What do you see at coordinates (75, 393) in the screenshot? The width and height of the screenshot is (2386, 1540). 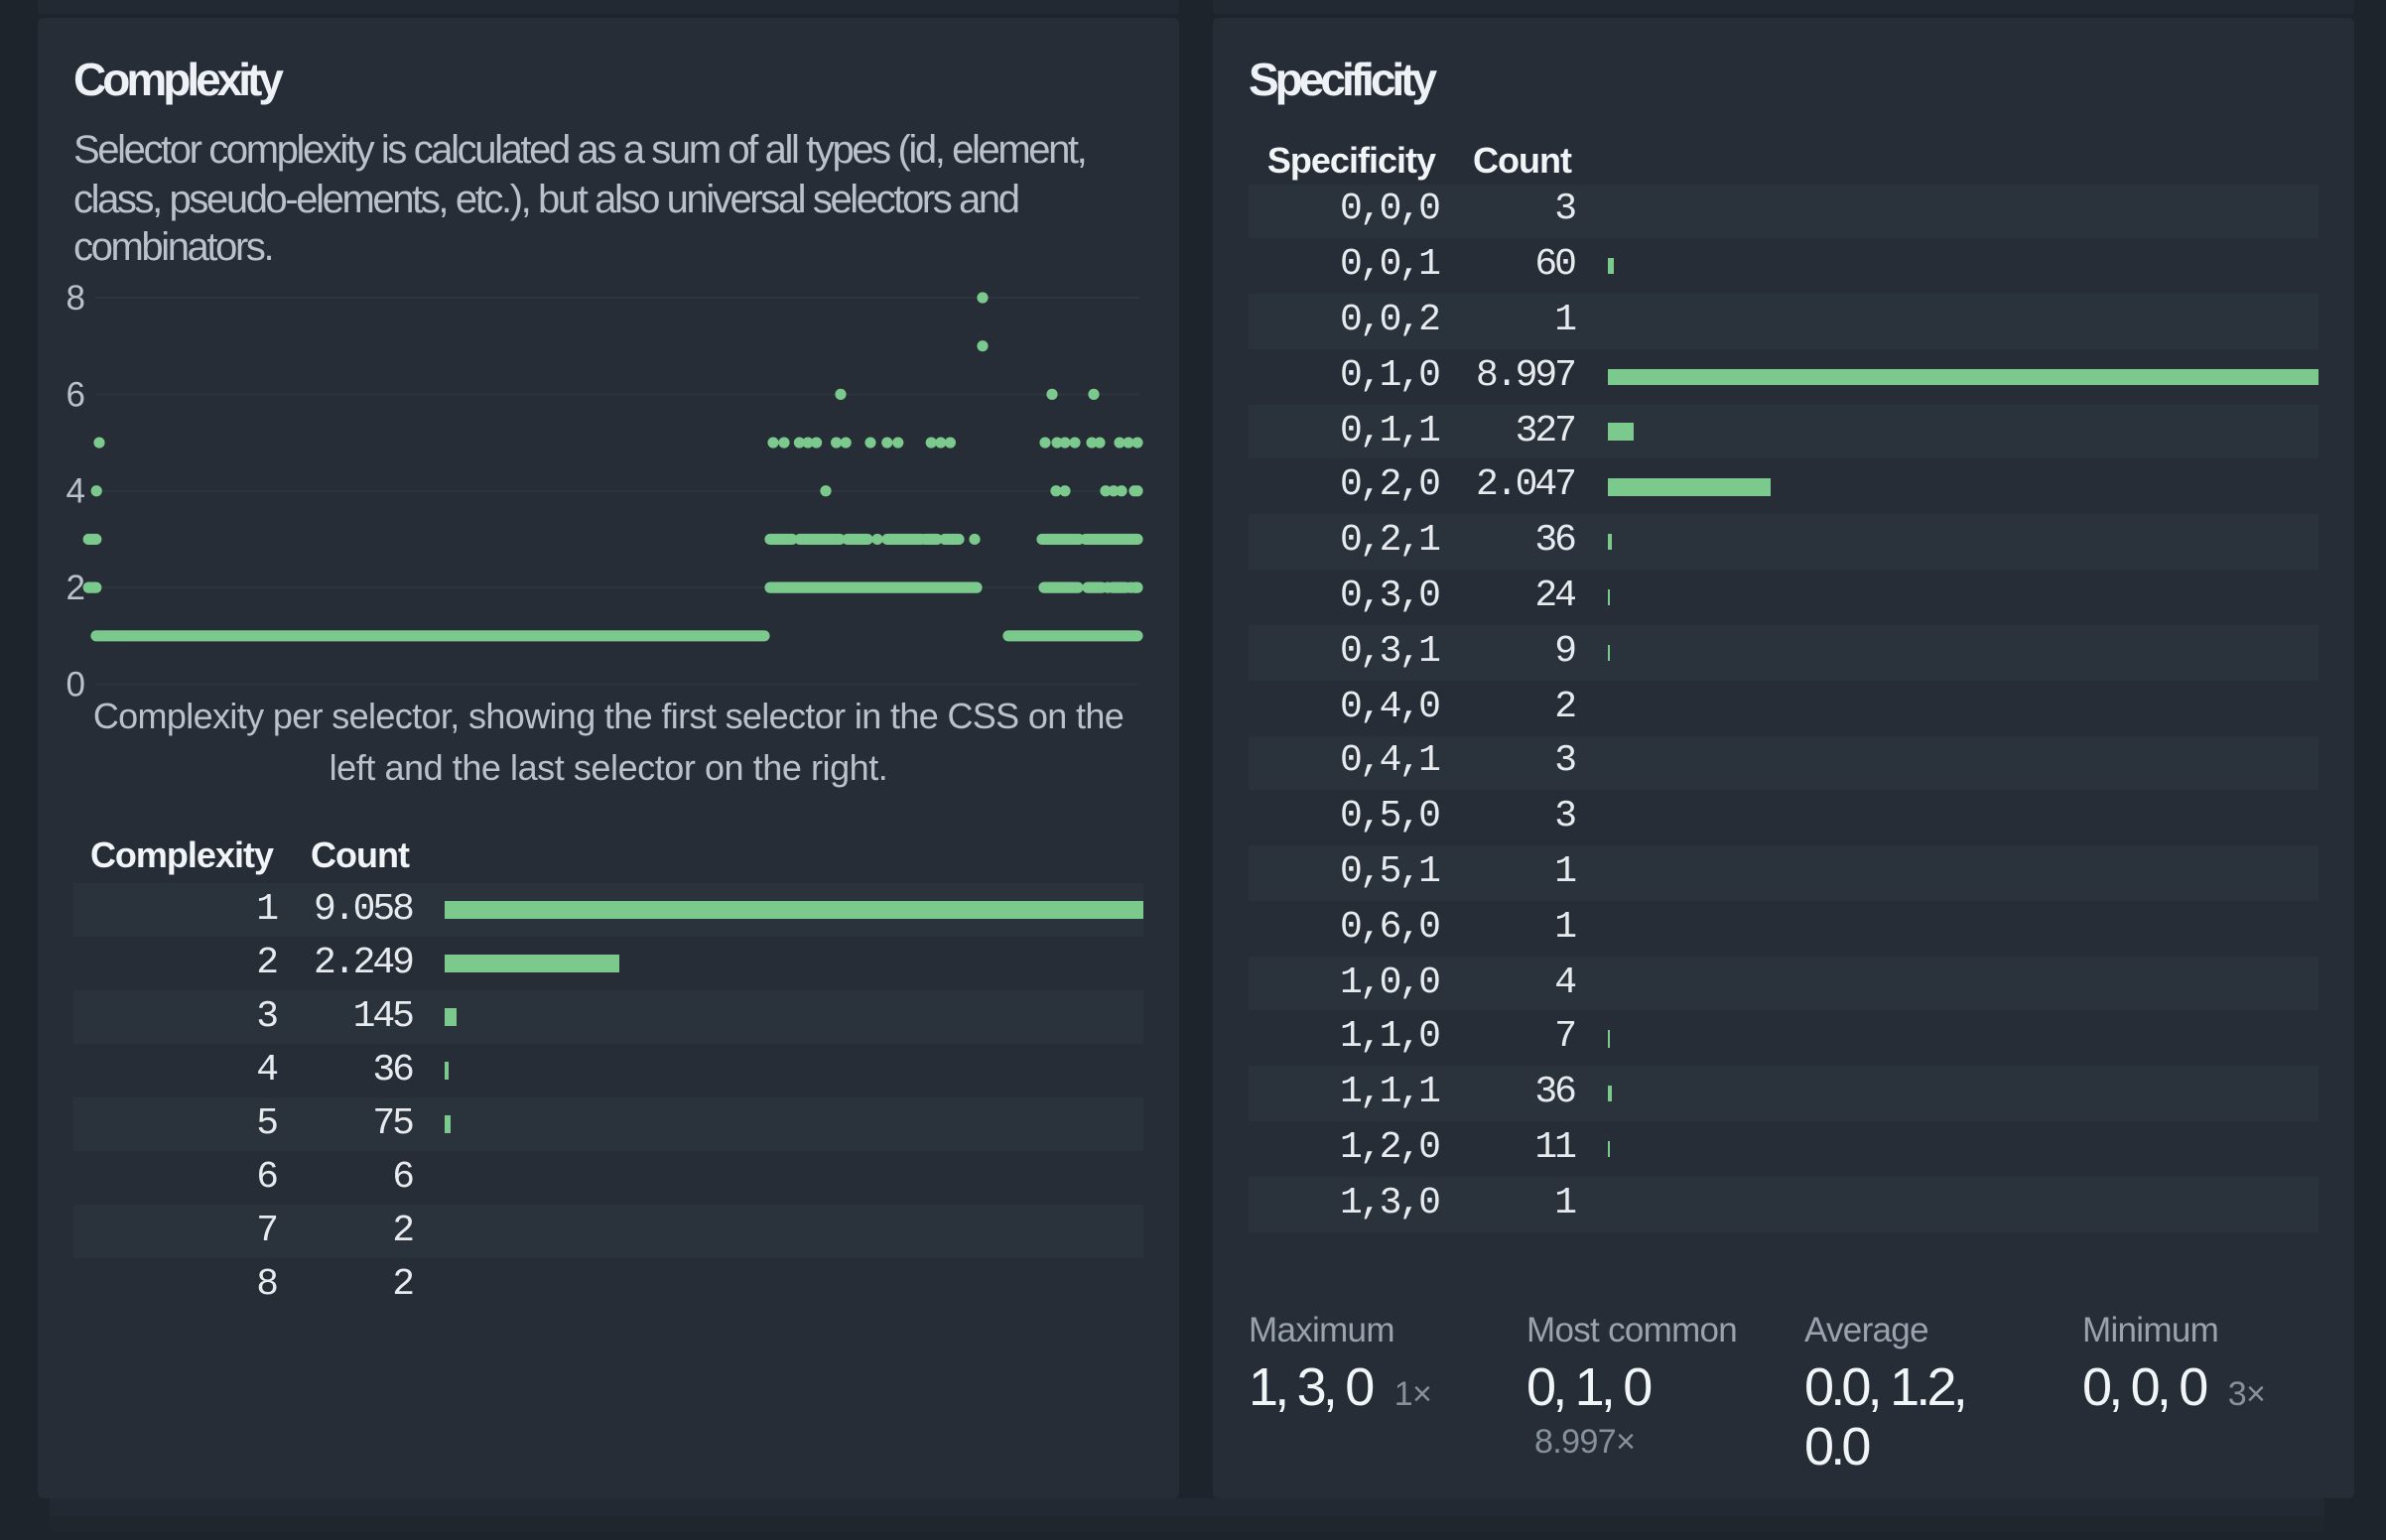 I see `svg-text: 6` at bounding box center [75, 393].